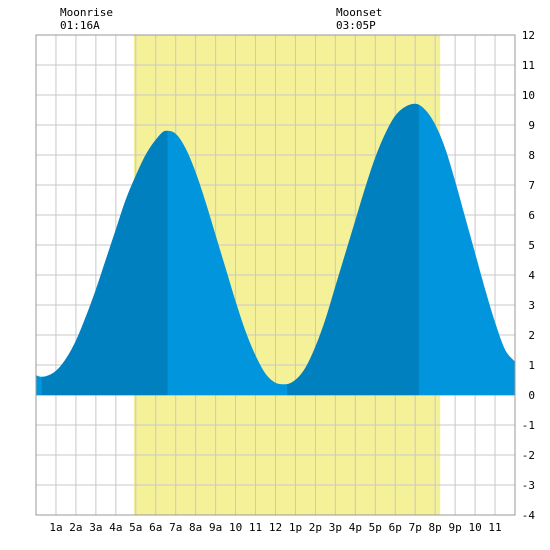 This screenshot has height=550, width=550. Describe the element at coordinates (435, 527) in the screenshot. I see `x-tick-label: 8p` at that location.